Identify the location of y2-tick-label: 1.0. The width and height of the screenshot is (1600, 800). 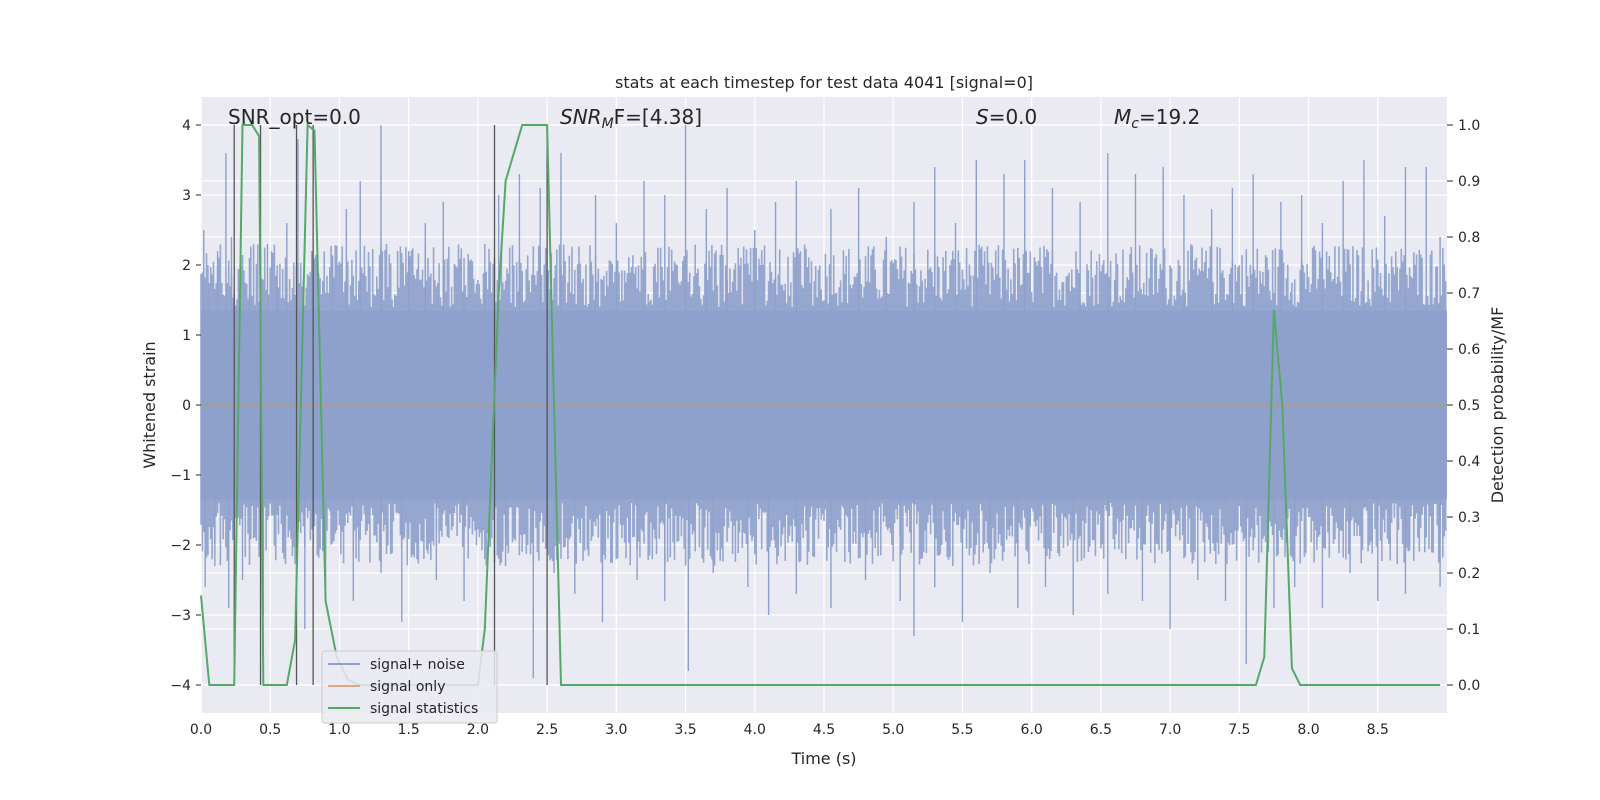
(1469, 126).